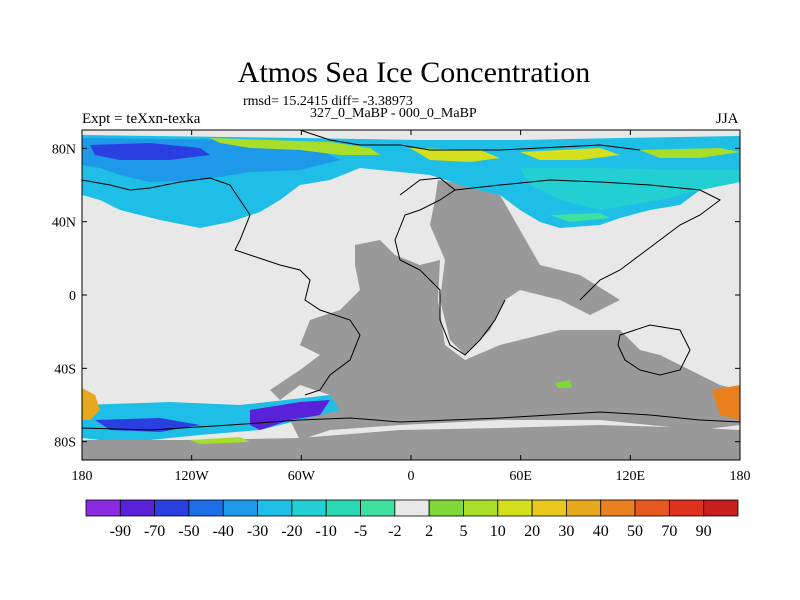 The image size is (800, 600). What do you see at coordinates (411, 476) in the screenshot?
I see `x-tick-label: 0` at bounding box center [411, 476].